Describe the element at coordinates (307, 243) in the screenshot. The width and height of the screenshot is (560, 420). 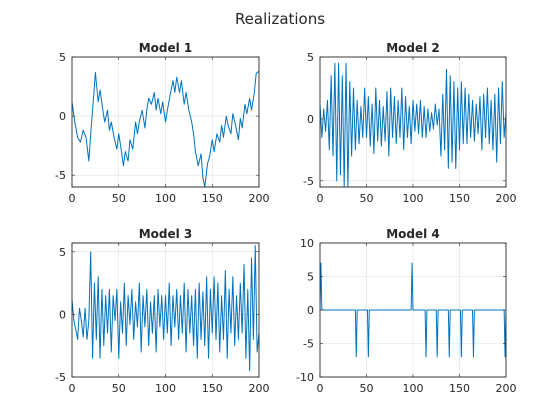
I see `y-tick-label: 10` at that location.